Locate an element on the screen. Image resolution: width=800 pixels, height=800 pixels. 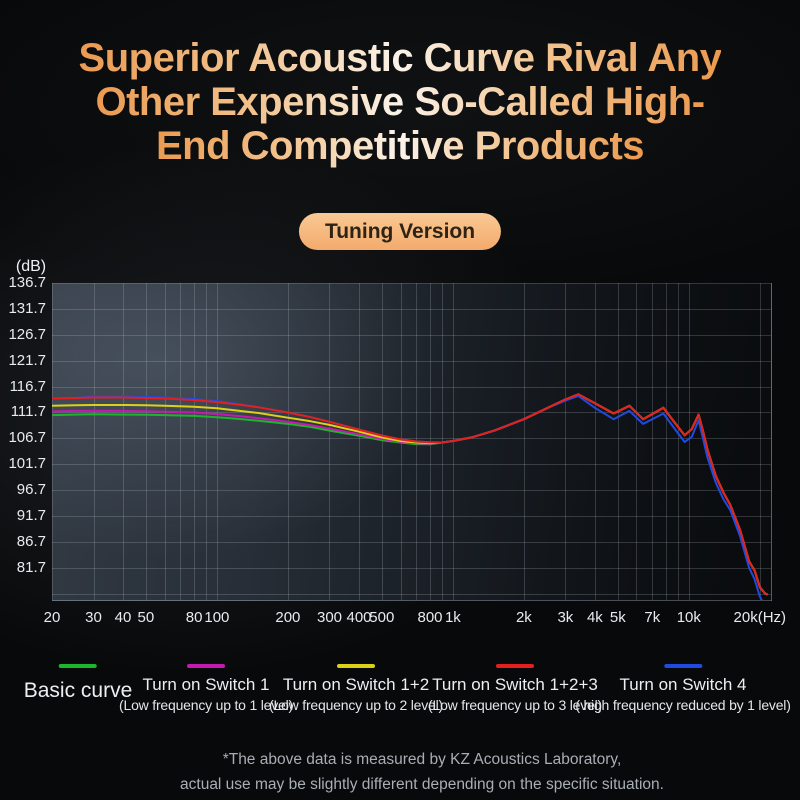
y-tick-86.7: 86.7 is located at coordinates (31, 541).